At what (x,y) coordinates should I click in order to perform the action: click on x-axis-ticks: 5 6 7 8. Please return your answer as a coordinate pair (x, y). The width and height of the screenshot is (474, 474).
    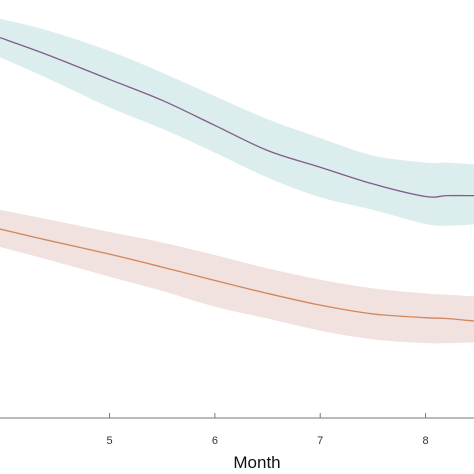
    Looking at the image, I should click on (267, 430).